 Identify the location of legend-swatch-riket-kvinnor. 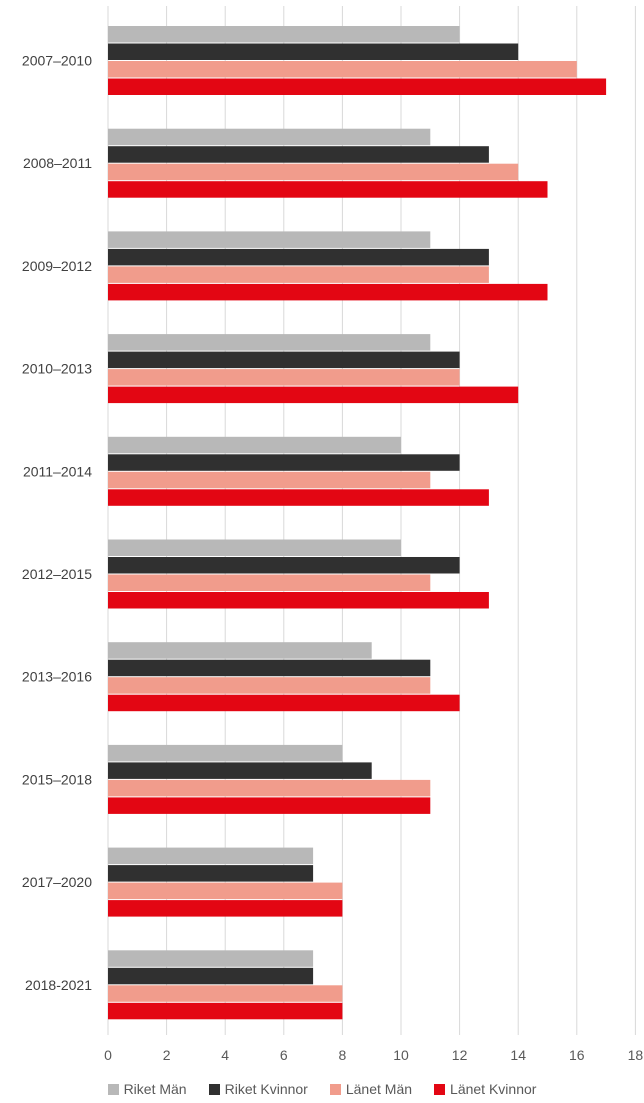
(214, 1089).